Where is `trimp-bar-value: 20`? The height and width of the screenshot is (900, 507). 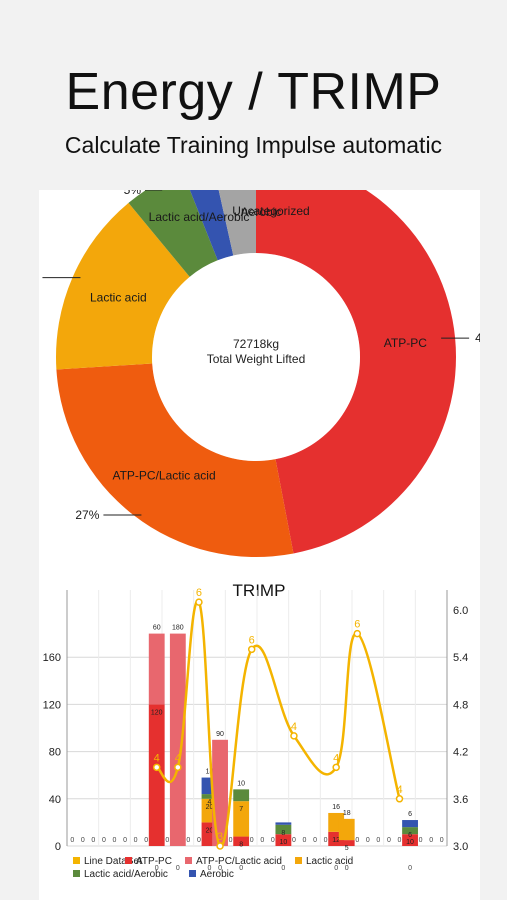 trimp-bar-value: 20 is located at coordinates (210, 807).